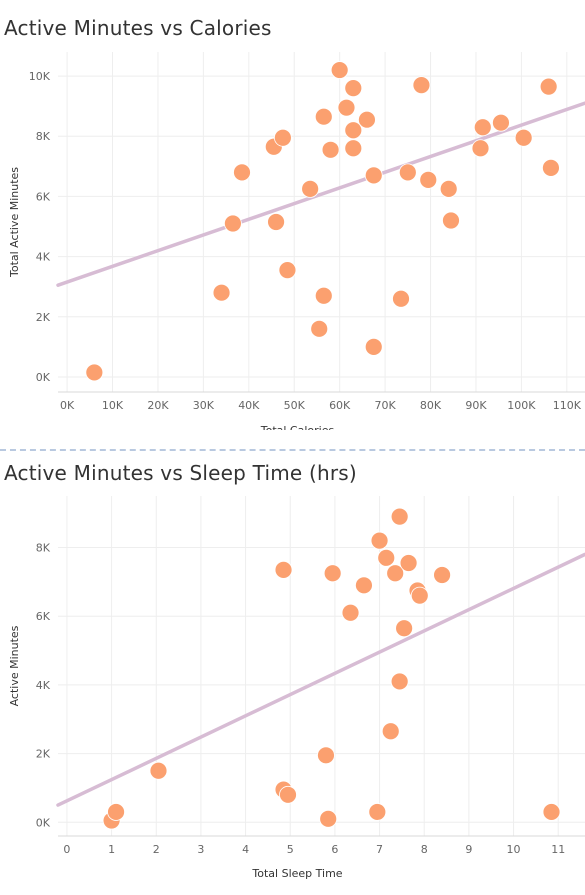 This screenshot has width=585, height=895. I want to click on x-tick-label: 5, so click(290, 849).